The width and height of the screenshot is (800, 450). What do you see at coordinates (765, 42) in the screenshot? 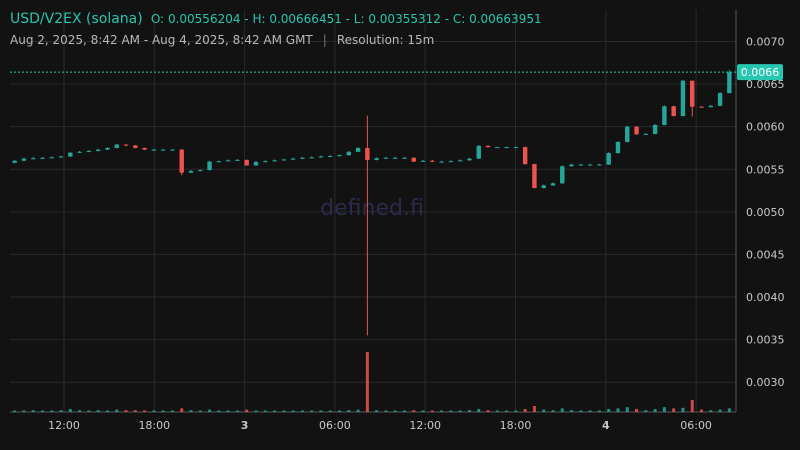
I see `y-tick-label: 0.0070` at bounding box center [765, 42].